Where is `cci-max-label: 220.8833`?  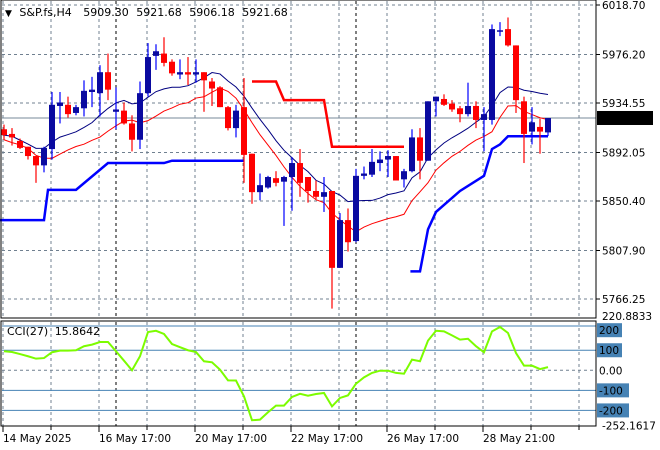
cci-max-label: 220.8833 is located at coordinates (627, 317).